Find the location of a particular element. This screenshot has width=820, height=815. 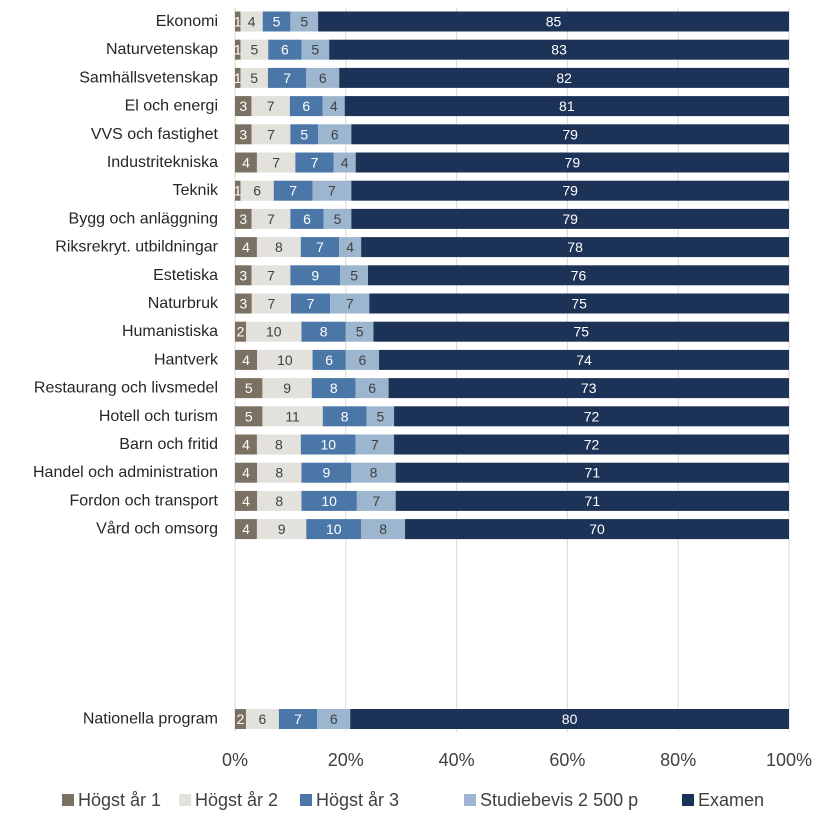

data-label: 75 is located at coordinates (579, 304).